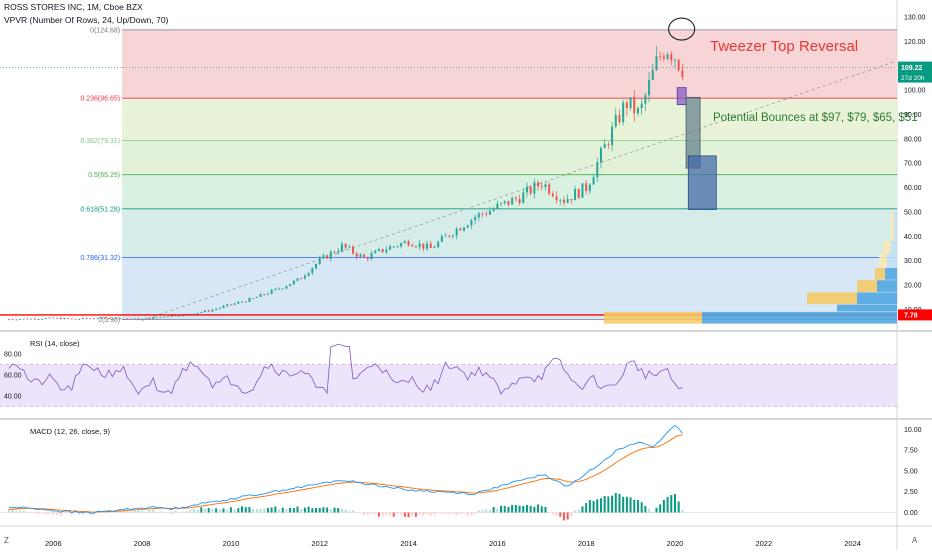  I want to click on fib-band, so click(509, 157).